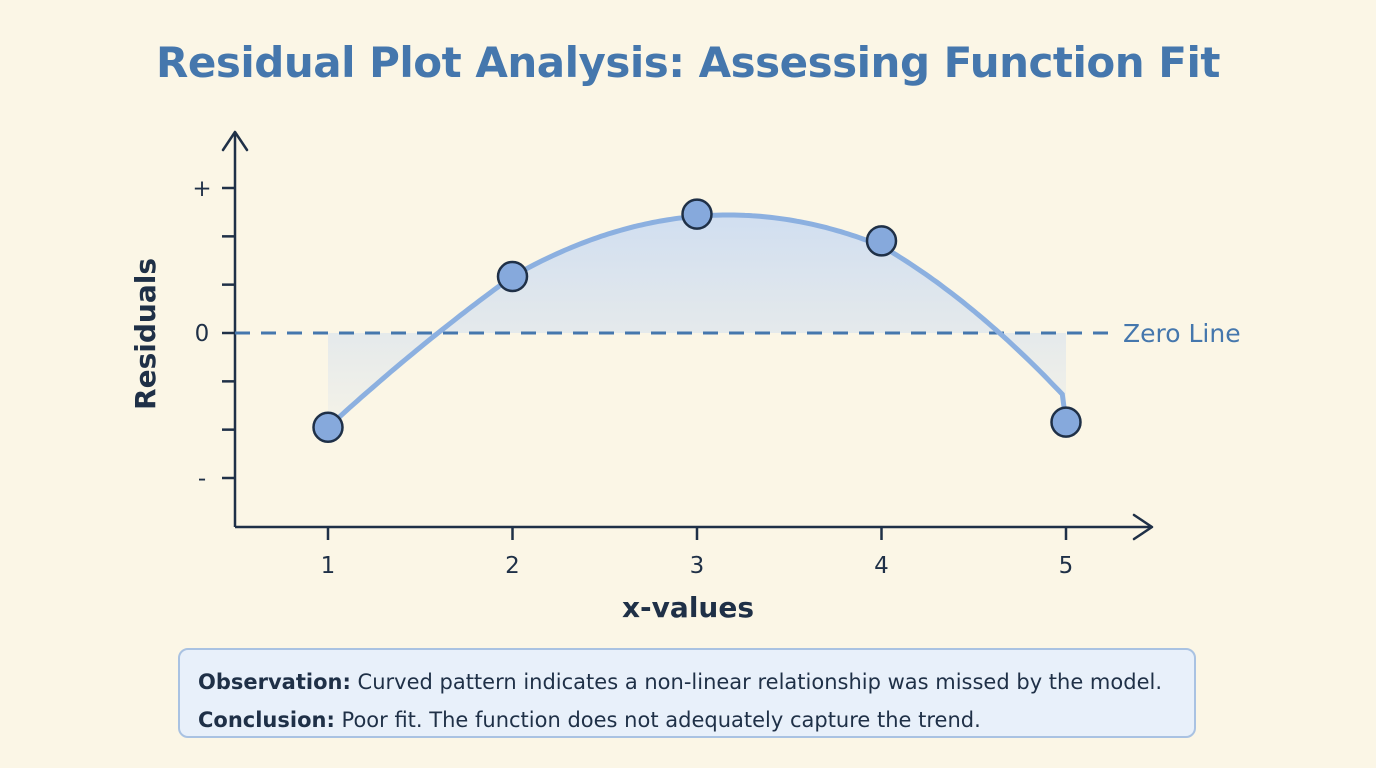 This screenshot has height=768, width=1376. Describe the element at coordinates (145, 334) in the screenshot. I see `y-axis-title: Residuals` at that location.